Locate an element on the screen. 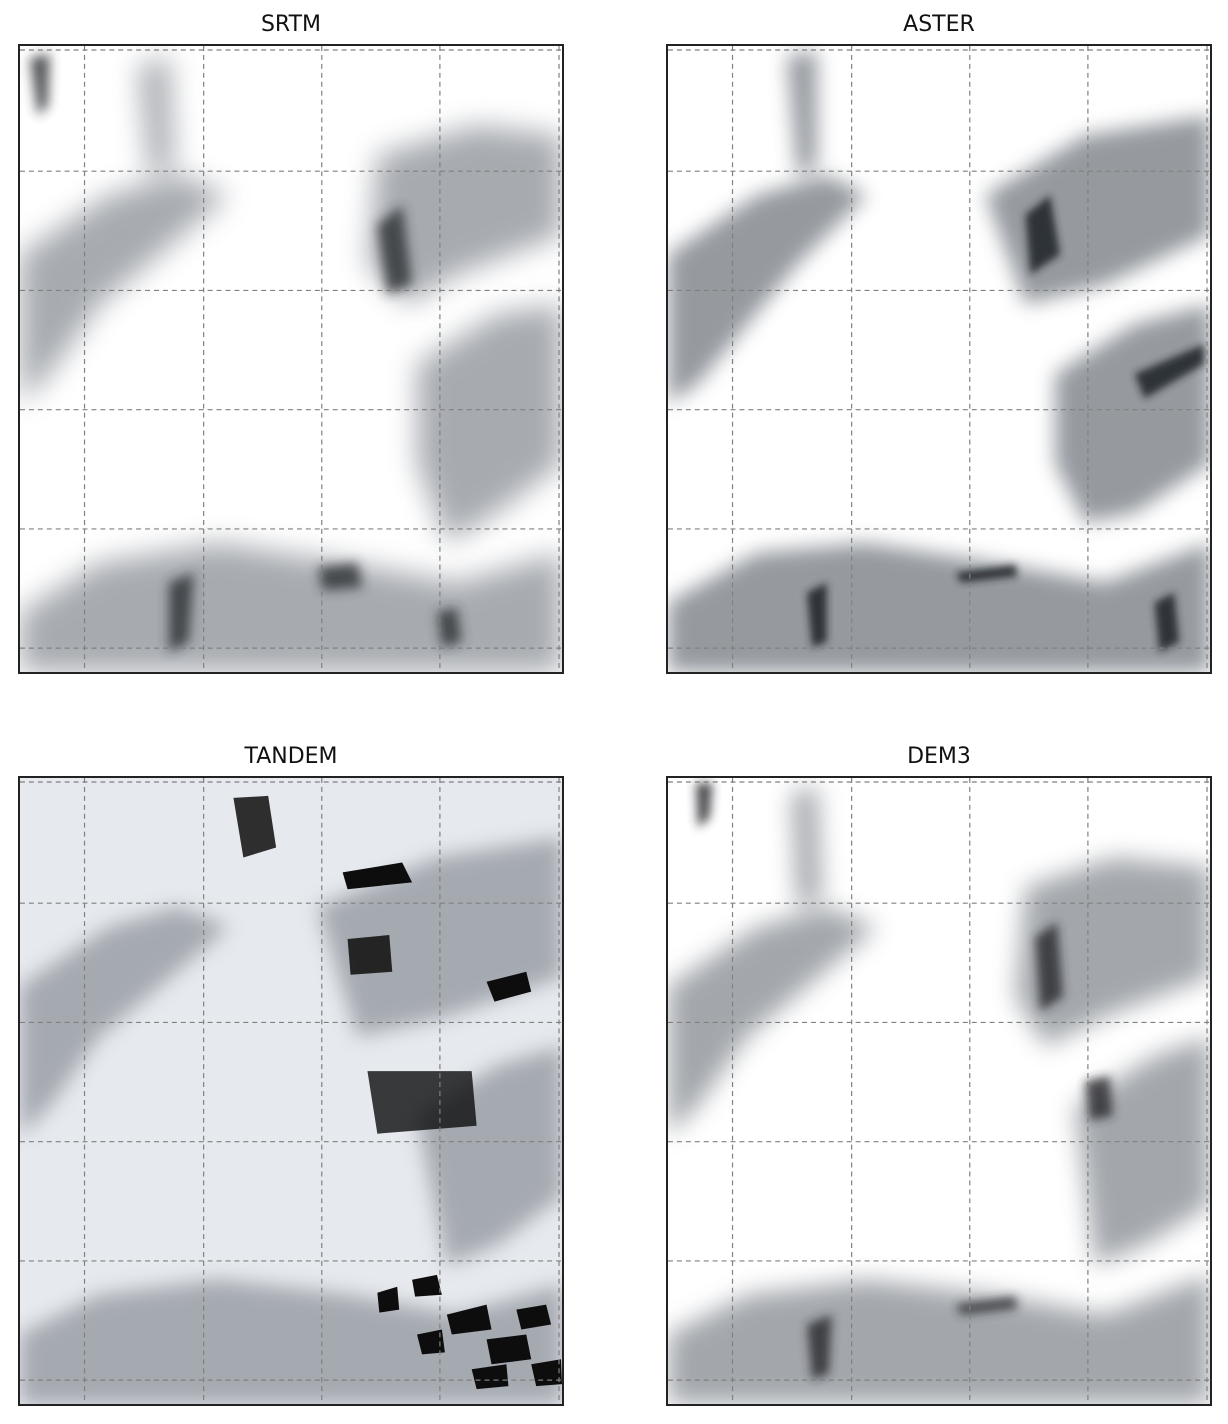  artifact-blobs-tandem is located at coordinates (397, 1092).